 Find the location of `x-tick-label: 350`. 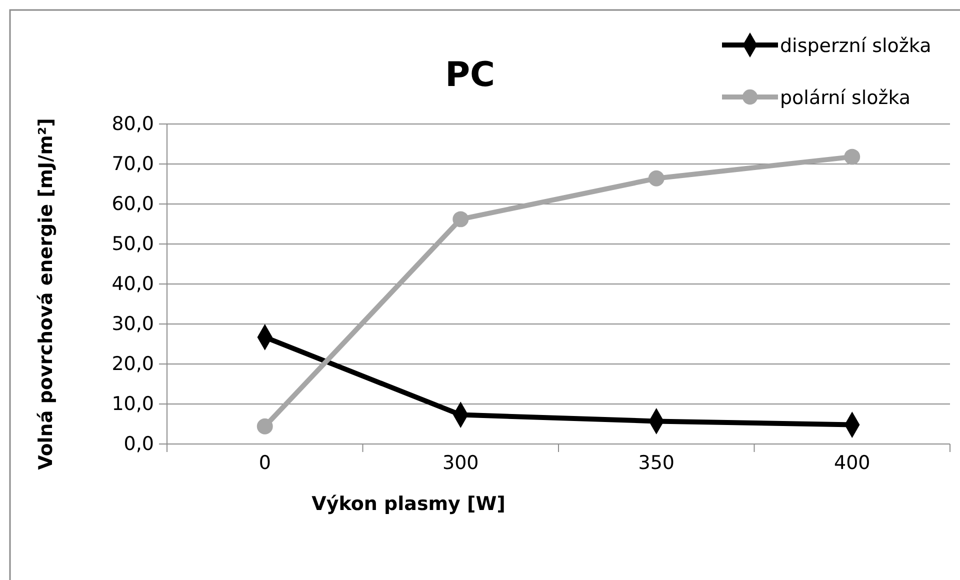

x-tick-label: 350 is located at coordinates (656, 463).